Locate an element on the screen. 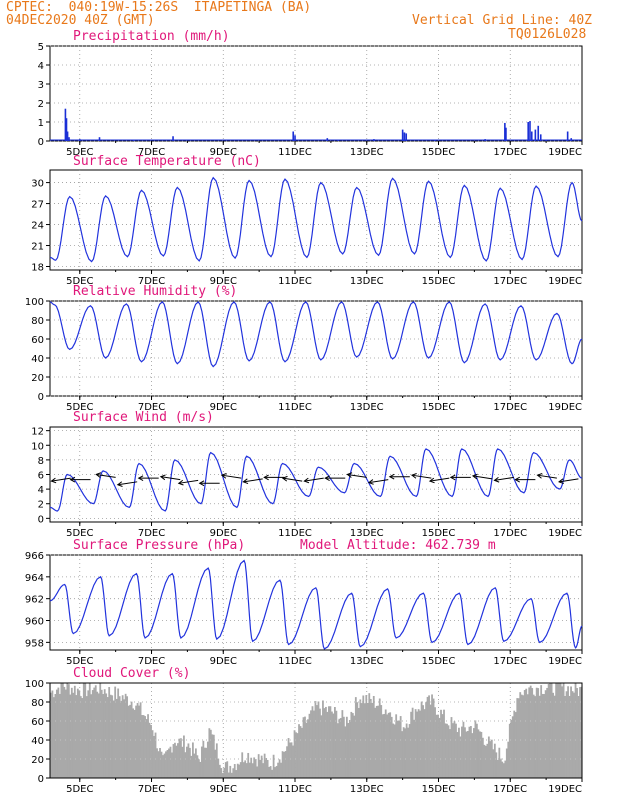 This screenshot has width=618, height=800. panel-title: Cloud Cover (%) is located at coordinates (131, 673).